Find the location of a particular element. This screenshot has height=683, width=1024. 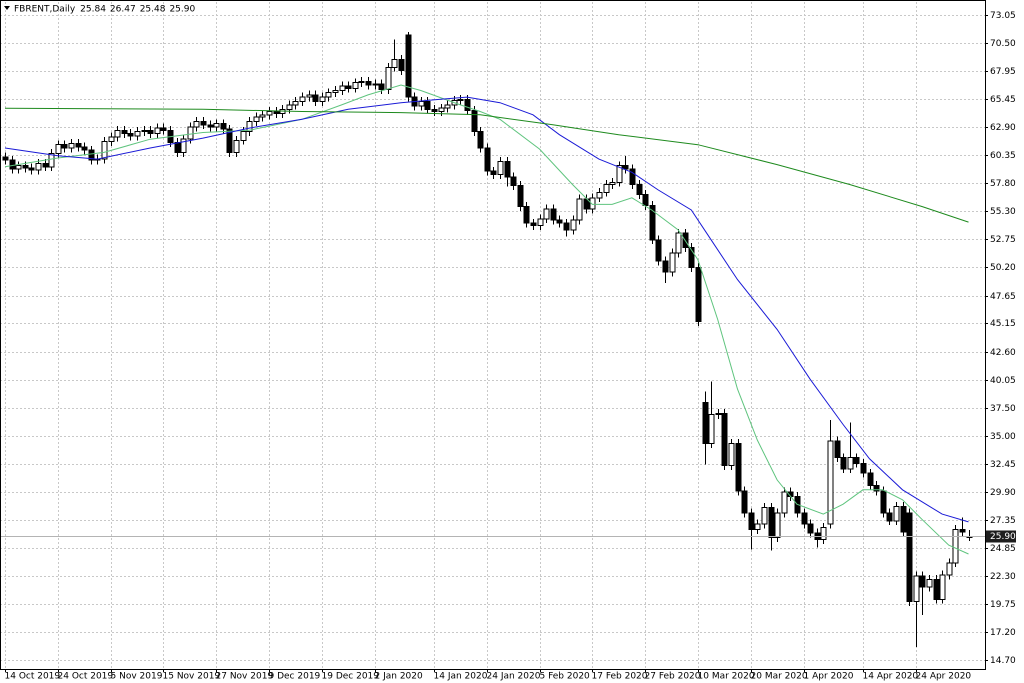

close-price: 25.90 is located at coordinates (182, 10).